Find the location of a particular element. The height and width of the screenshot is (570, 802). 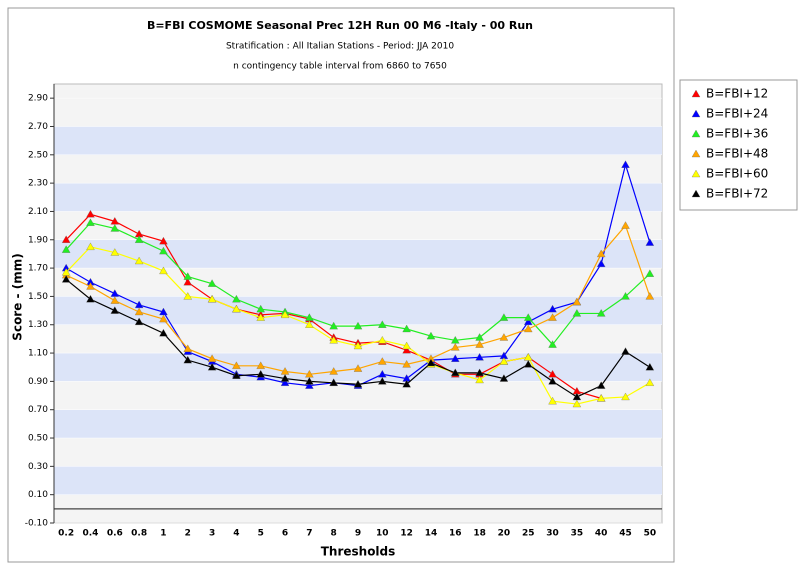

legend-label: B=FBI+24 is located at coordinates (737, 114).